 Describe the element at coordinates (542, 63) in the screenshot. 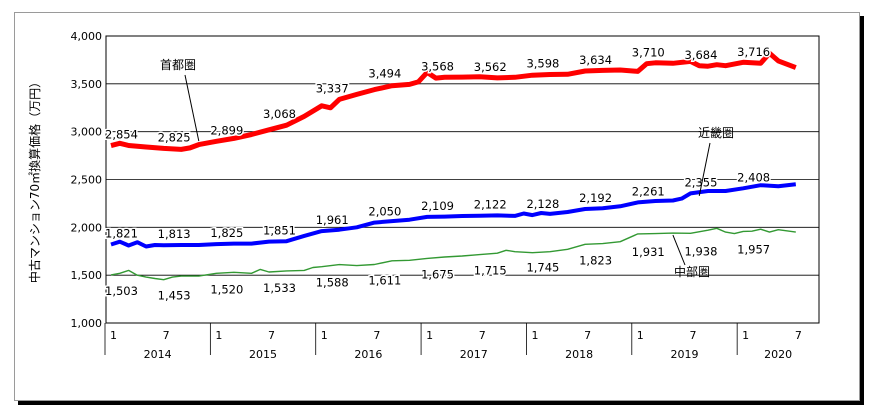

I see `data-label: 3,598` at that location.